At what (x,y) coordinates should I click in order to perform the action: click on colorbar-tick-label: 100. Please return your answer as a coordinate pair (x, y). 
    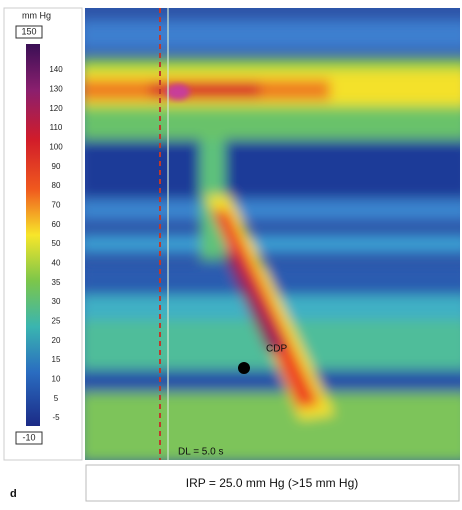
    Looking at the image, I should click on (56, 146).